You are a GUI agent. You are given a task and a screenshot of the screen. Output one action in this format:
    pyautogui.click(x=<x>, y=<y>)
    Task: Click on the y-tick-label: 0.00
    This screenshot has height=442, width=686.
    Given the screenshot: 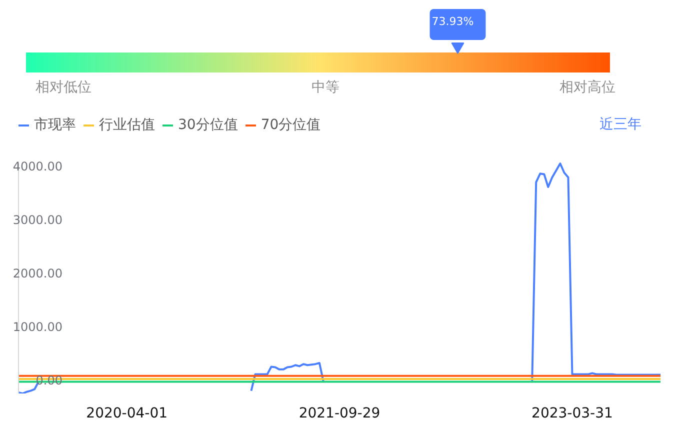 What is the action you would take?
    pyautogui.click(x=49, y=381)
    